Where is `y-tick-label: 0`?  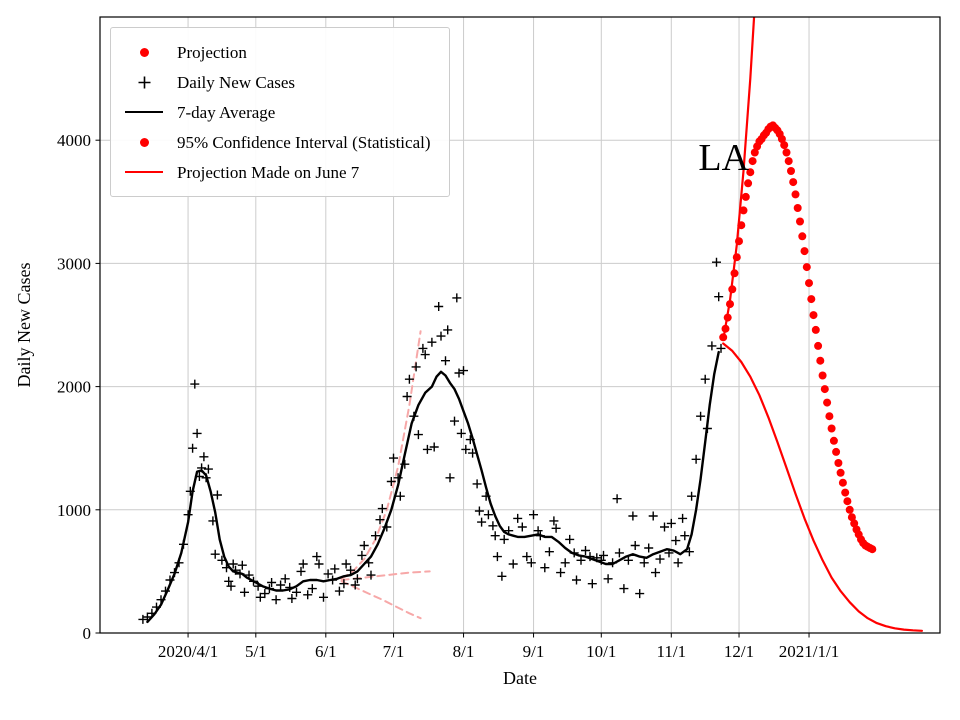
y-tick-label: 0 is located at coordinates (87, 633).